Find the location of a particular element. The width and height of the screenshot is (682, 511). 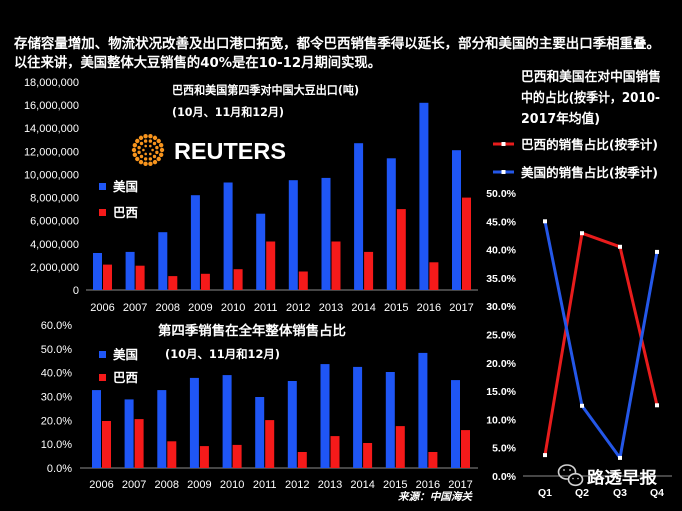

x-tick-label: 2006 is located at coordinates (102, 308).